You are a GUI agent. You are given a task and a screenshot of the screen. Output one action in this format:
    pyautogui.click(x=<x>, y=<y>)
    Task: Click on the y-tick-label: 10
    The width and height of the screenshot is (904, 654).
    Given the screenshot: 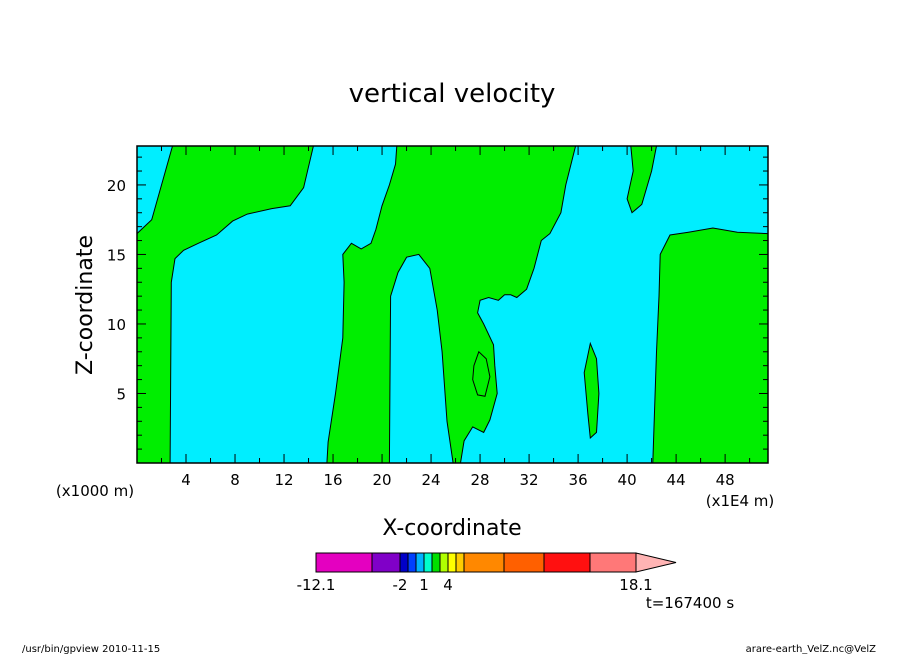 What is the action you would take?
    pyautogui.click(x=116, y=325)
    